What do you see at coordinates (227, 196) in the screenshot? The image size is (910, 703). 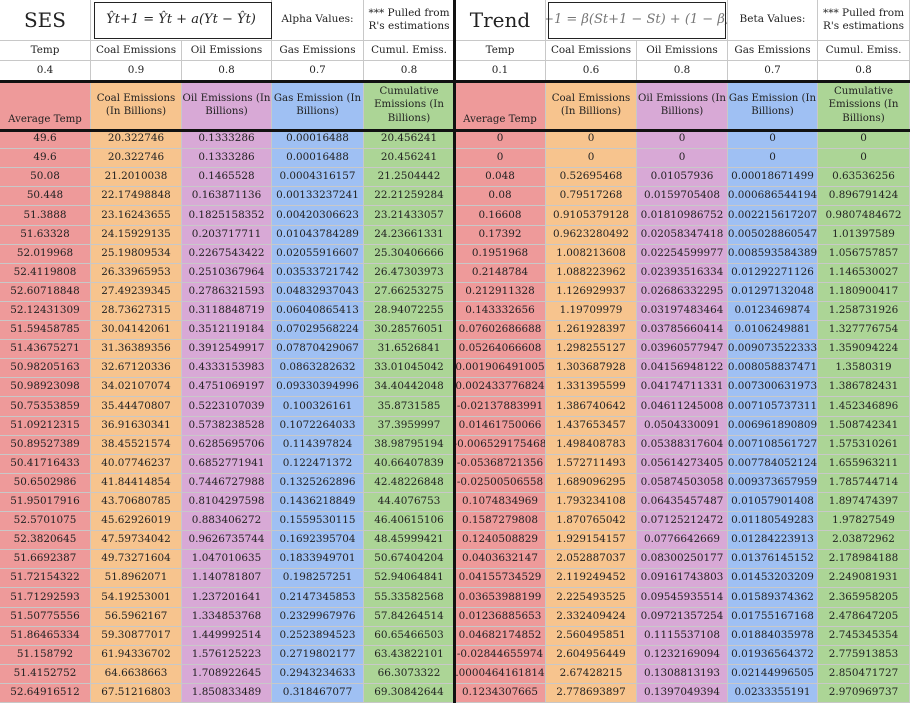 I see `ses-cell-oil: 0.163871136` at bounding box center [227, 196].